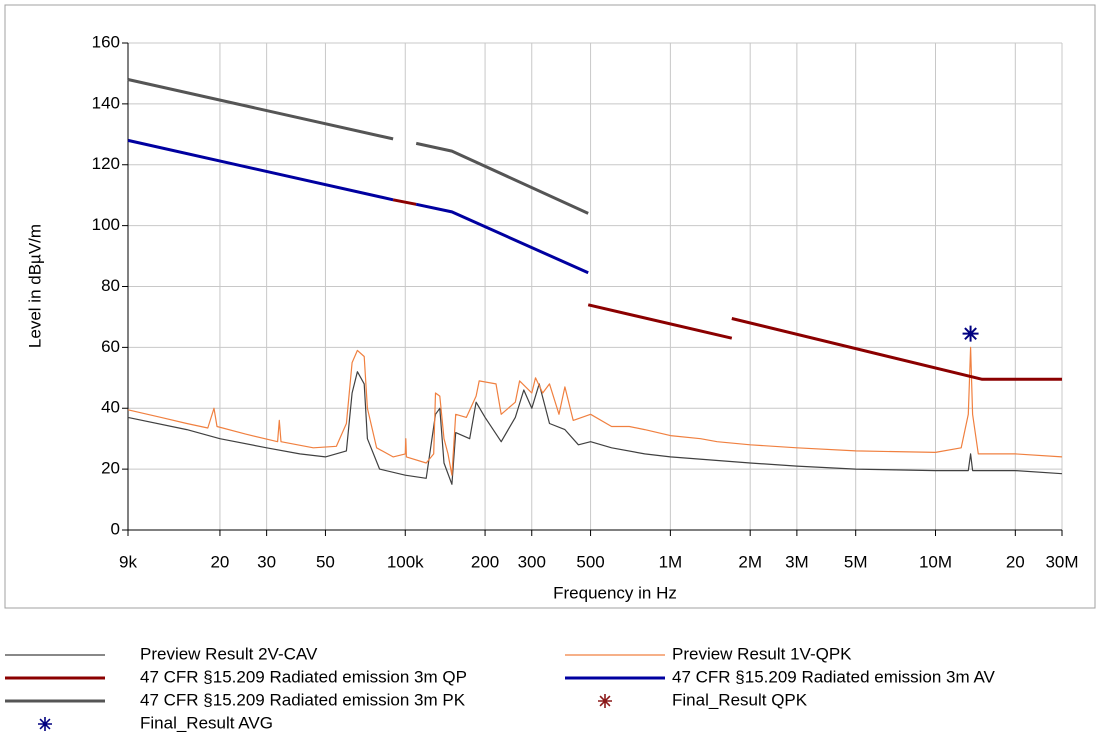 The height and width of the screenshot is (745, 1100). I want to click on x-tick-label: 2M, so click(750, 561).